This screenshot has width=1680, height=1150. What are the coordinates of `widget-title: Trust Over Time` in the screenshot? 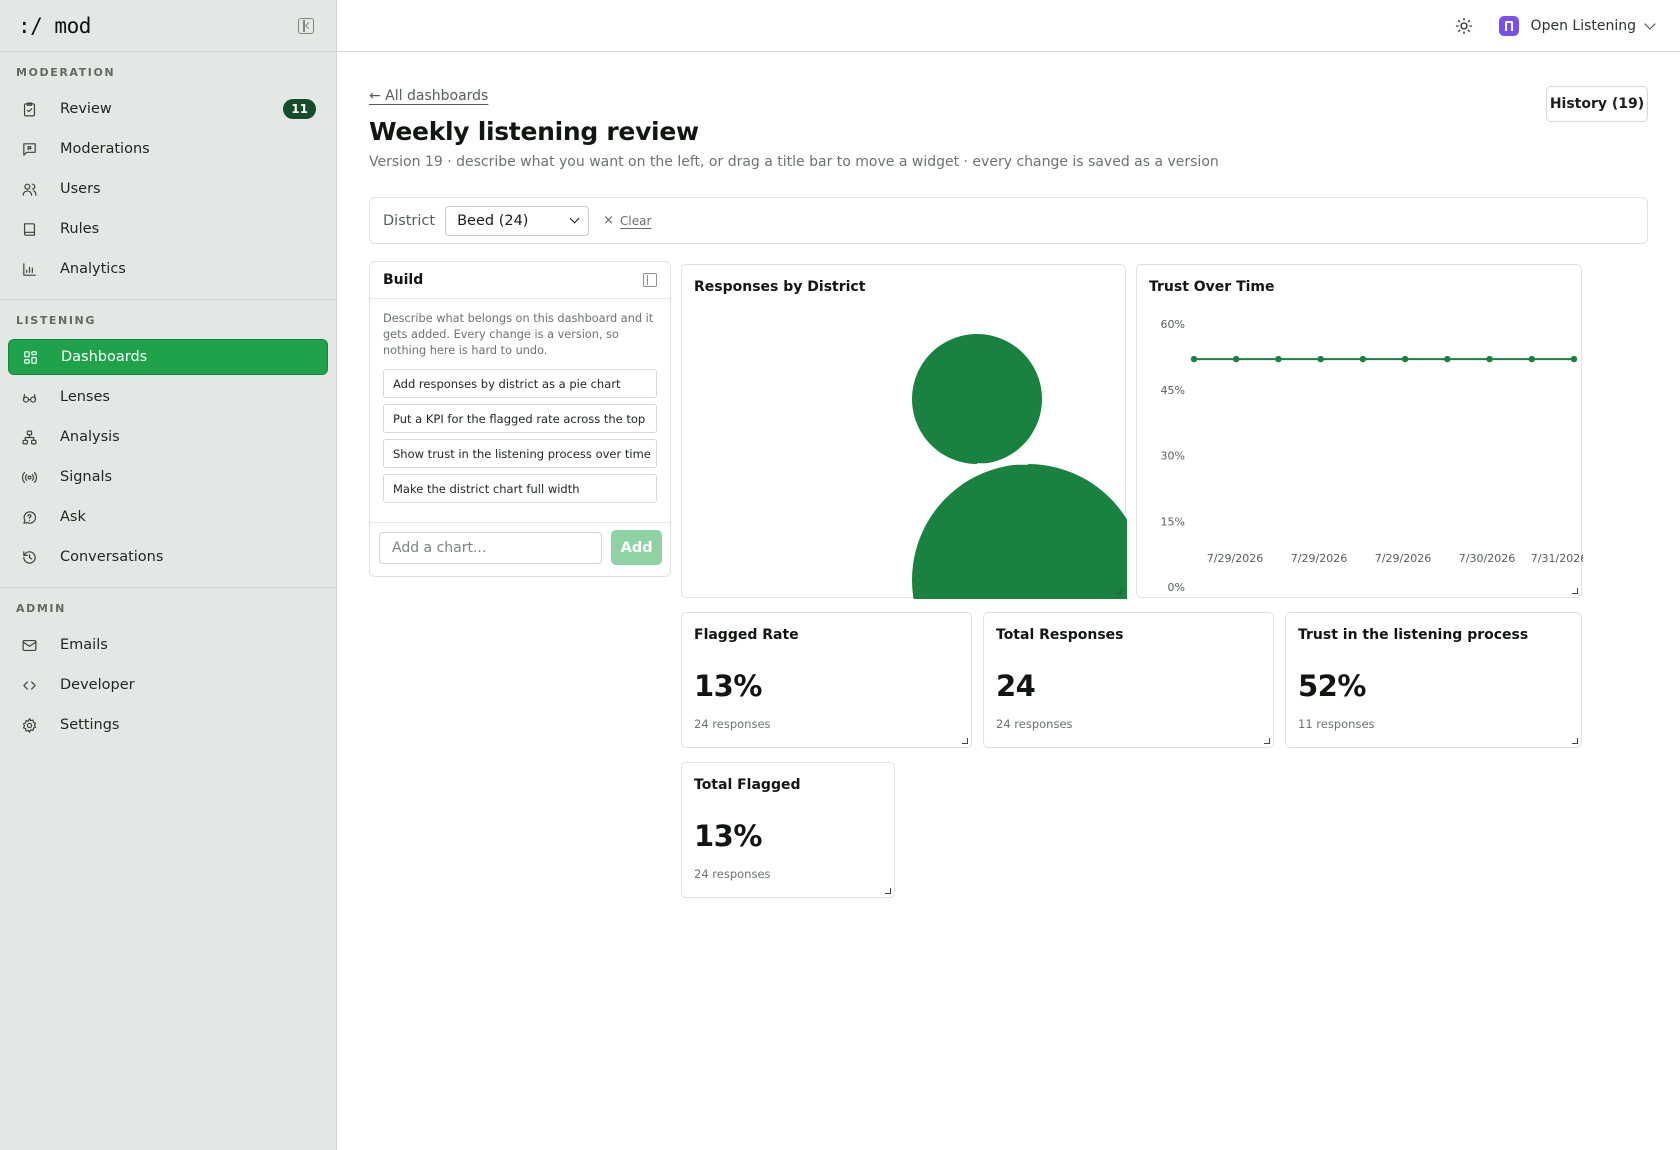 It's located at (1212, 287).